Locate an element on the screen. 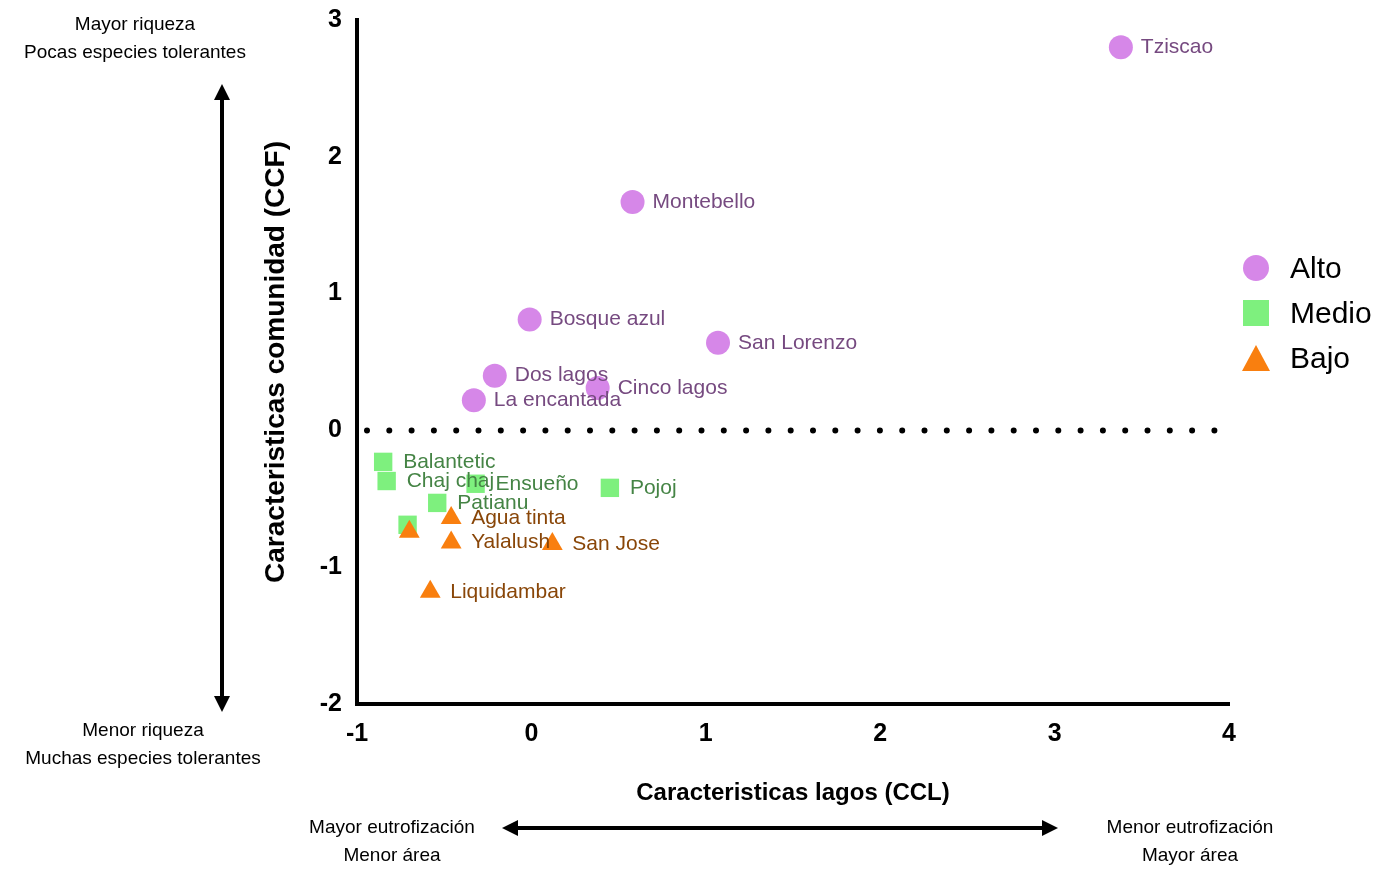  data-label: Montebello is located at coordinates (704, 200).